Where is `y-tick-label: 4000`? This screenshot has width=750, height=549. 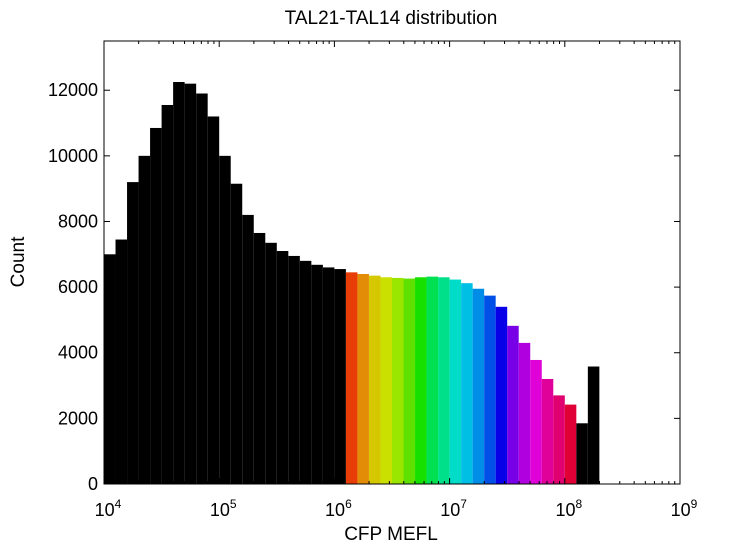 y-tick-label: 4000 is located at coordinates (78, 353).